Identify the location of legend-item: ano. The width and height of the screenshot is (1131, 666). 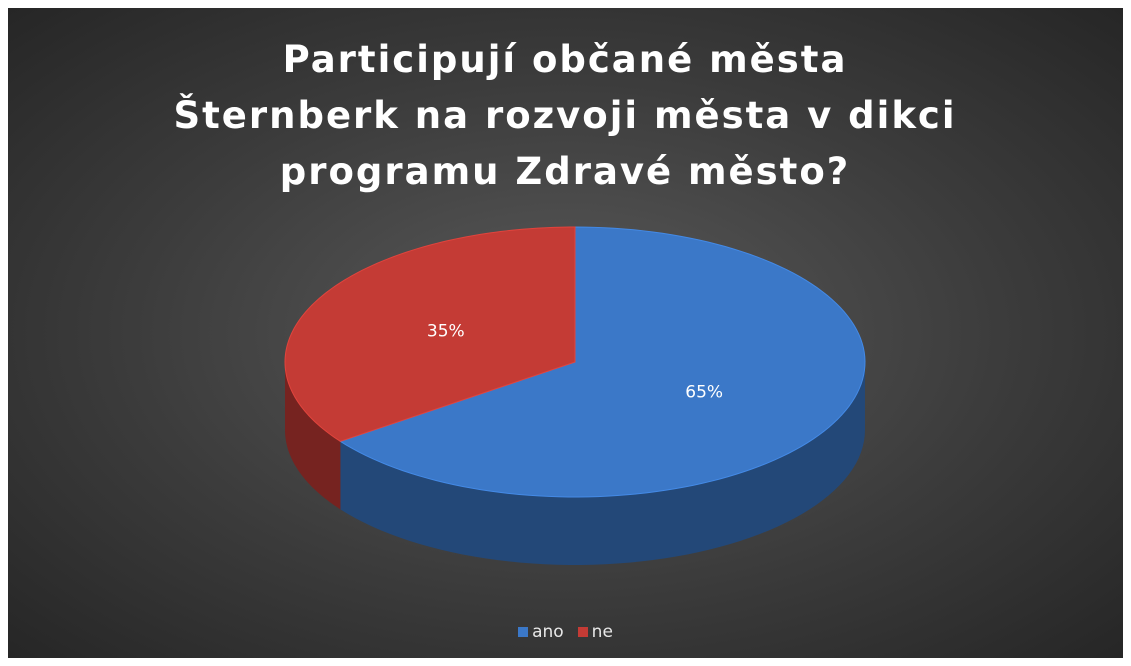
(541, 632).